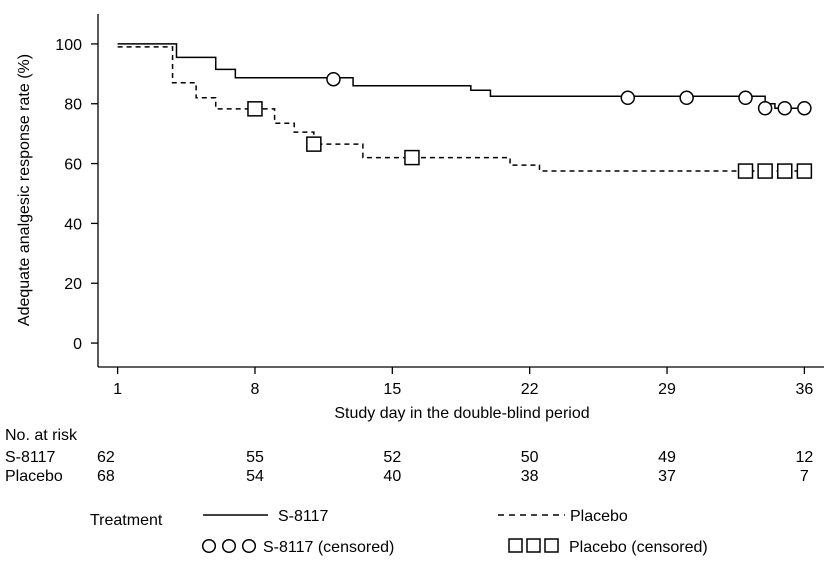 This screenshot has height=561, width=830. I want to click on x-tick-label: 8, so click(255, 389).